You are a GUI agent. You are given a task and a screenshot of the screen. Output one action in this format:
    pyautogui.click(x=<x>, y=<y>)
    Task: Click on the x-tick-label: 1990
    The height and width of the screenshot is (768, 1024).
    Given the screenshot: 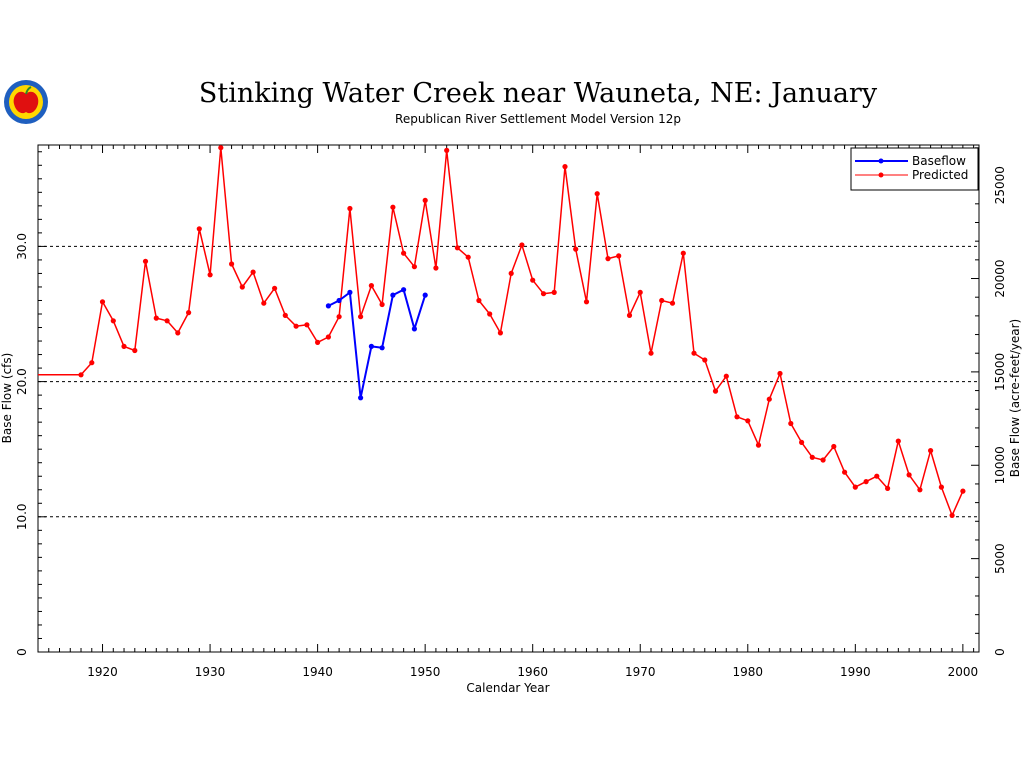 What is the action you would take?
    pyautogui.click(x=855, y=672)
    